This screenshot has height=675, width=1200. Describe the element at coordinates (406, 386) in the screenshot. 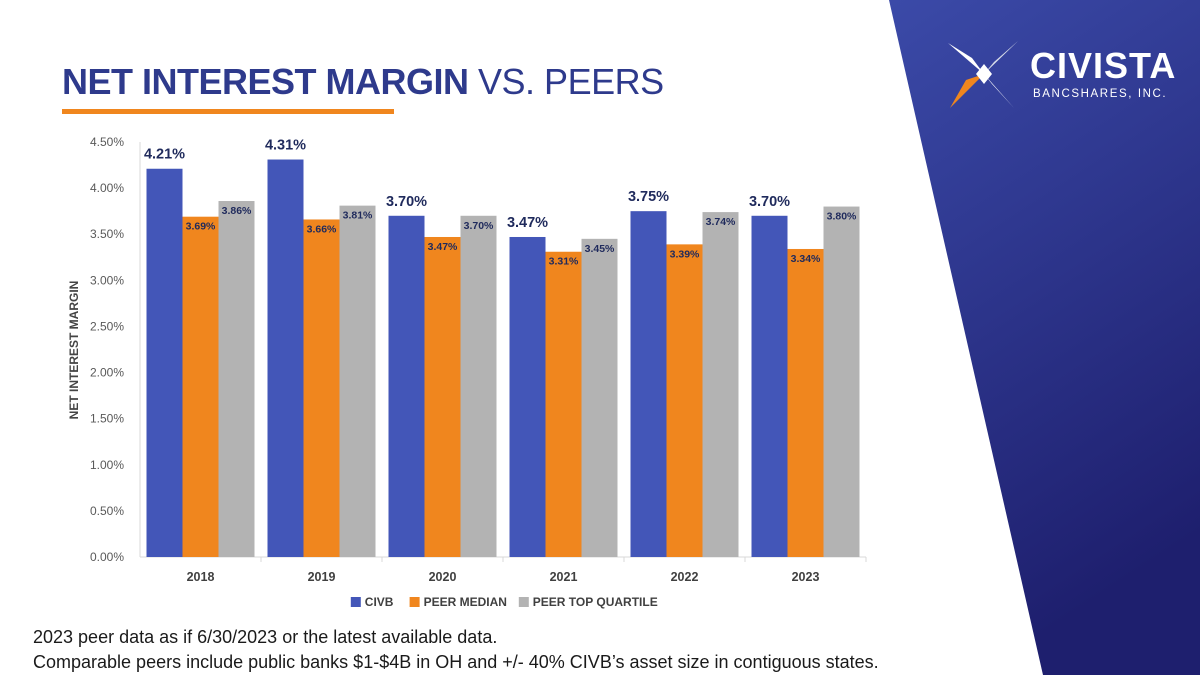

I see `bar-civb-2020` at that location.